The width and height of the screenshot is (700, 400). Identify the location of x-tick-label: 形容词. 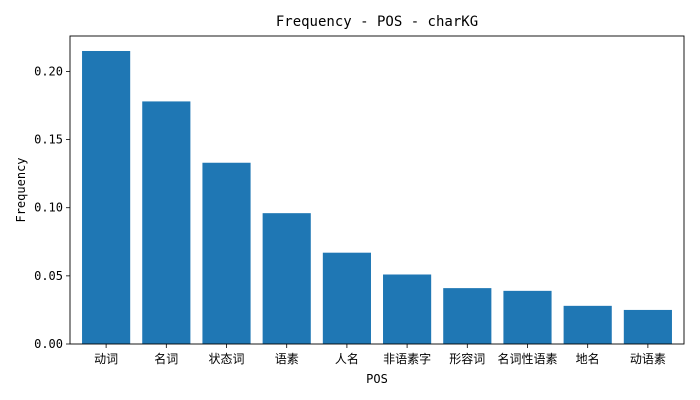
(467, 358).